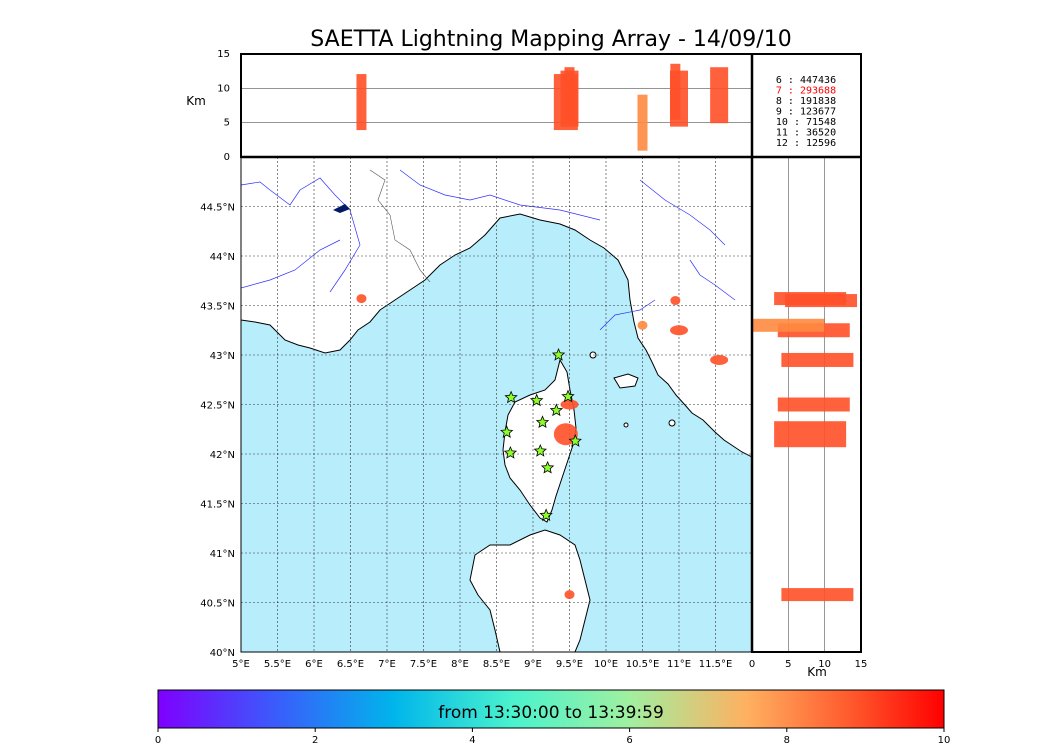 This screenshot has width=1050, height=750. I want to click on colorbar-tick-label: 0, so click(158, 740).